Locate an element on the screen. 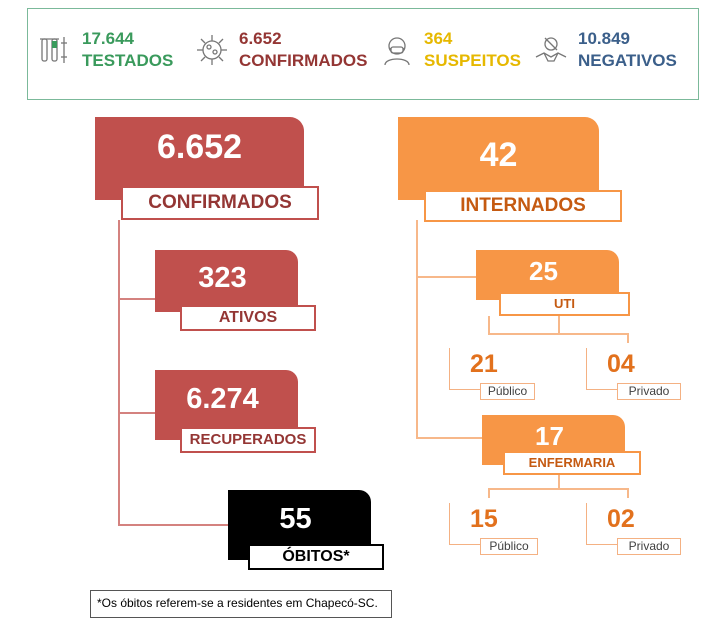 The height and width of the screenshot is (627, 723). ward-private-bracket is located at coordinates (603, 524).